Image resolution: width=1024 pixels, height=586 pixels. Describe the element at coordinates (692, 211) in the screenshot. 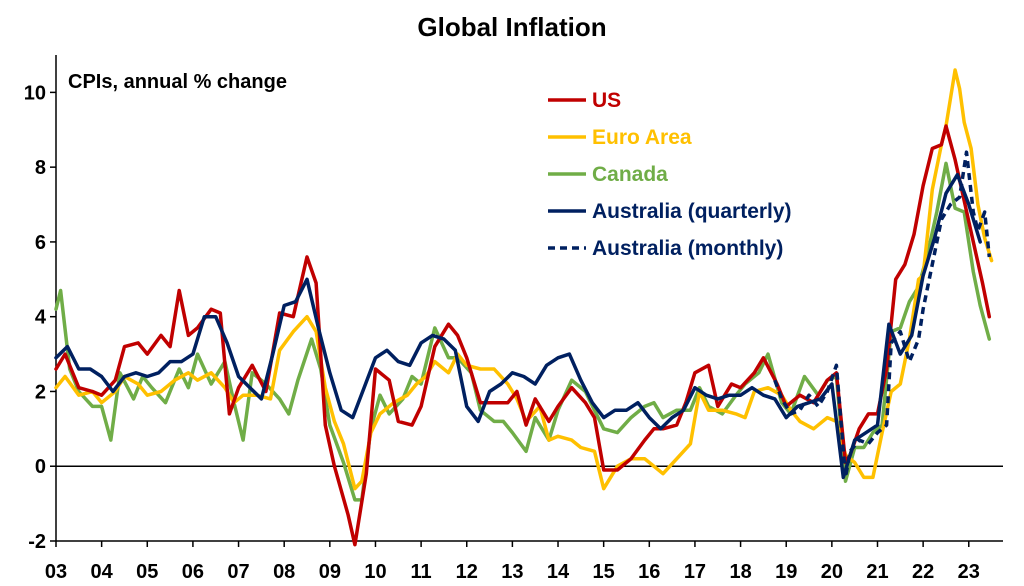

I see `legend-label: Australia (quarterly)` at that location.